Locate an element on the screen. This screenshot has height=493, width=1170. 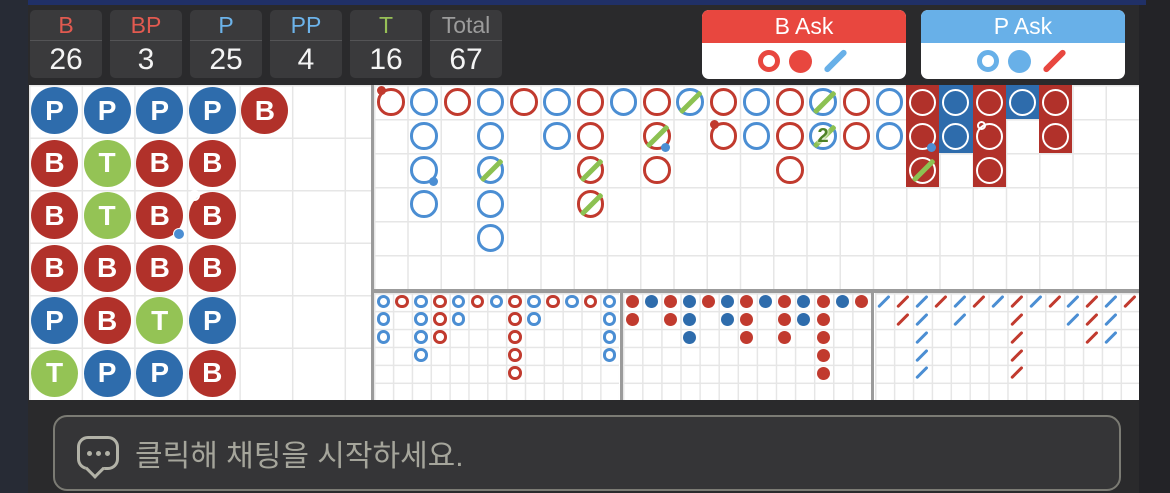
banker-ask-button: B Ask is located at coordinates (804, 44).